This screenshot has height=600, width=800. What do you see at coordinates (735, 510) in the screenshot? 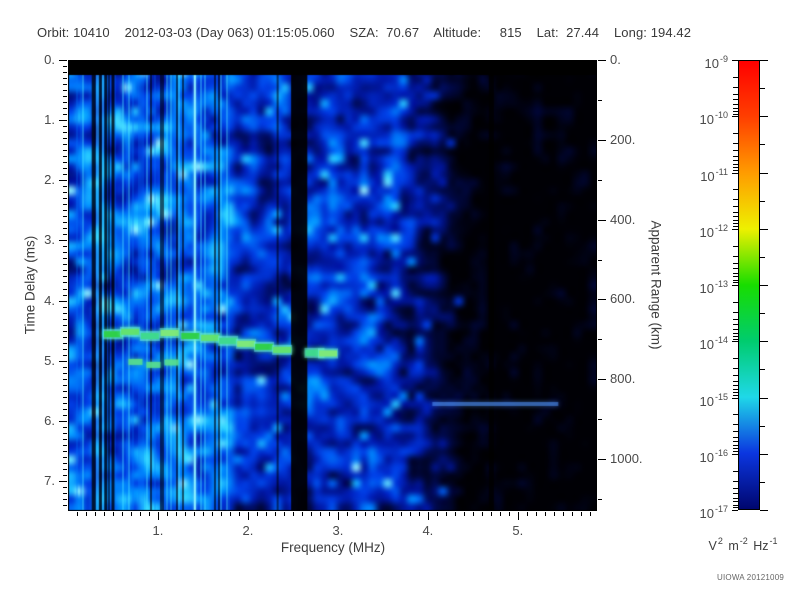
I see `colorbar-major-tick-left` at bounding box center [735, 510].